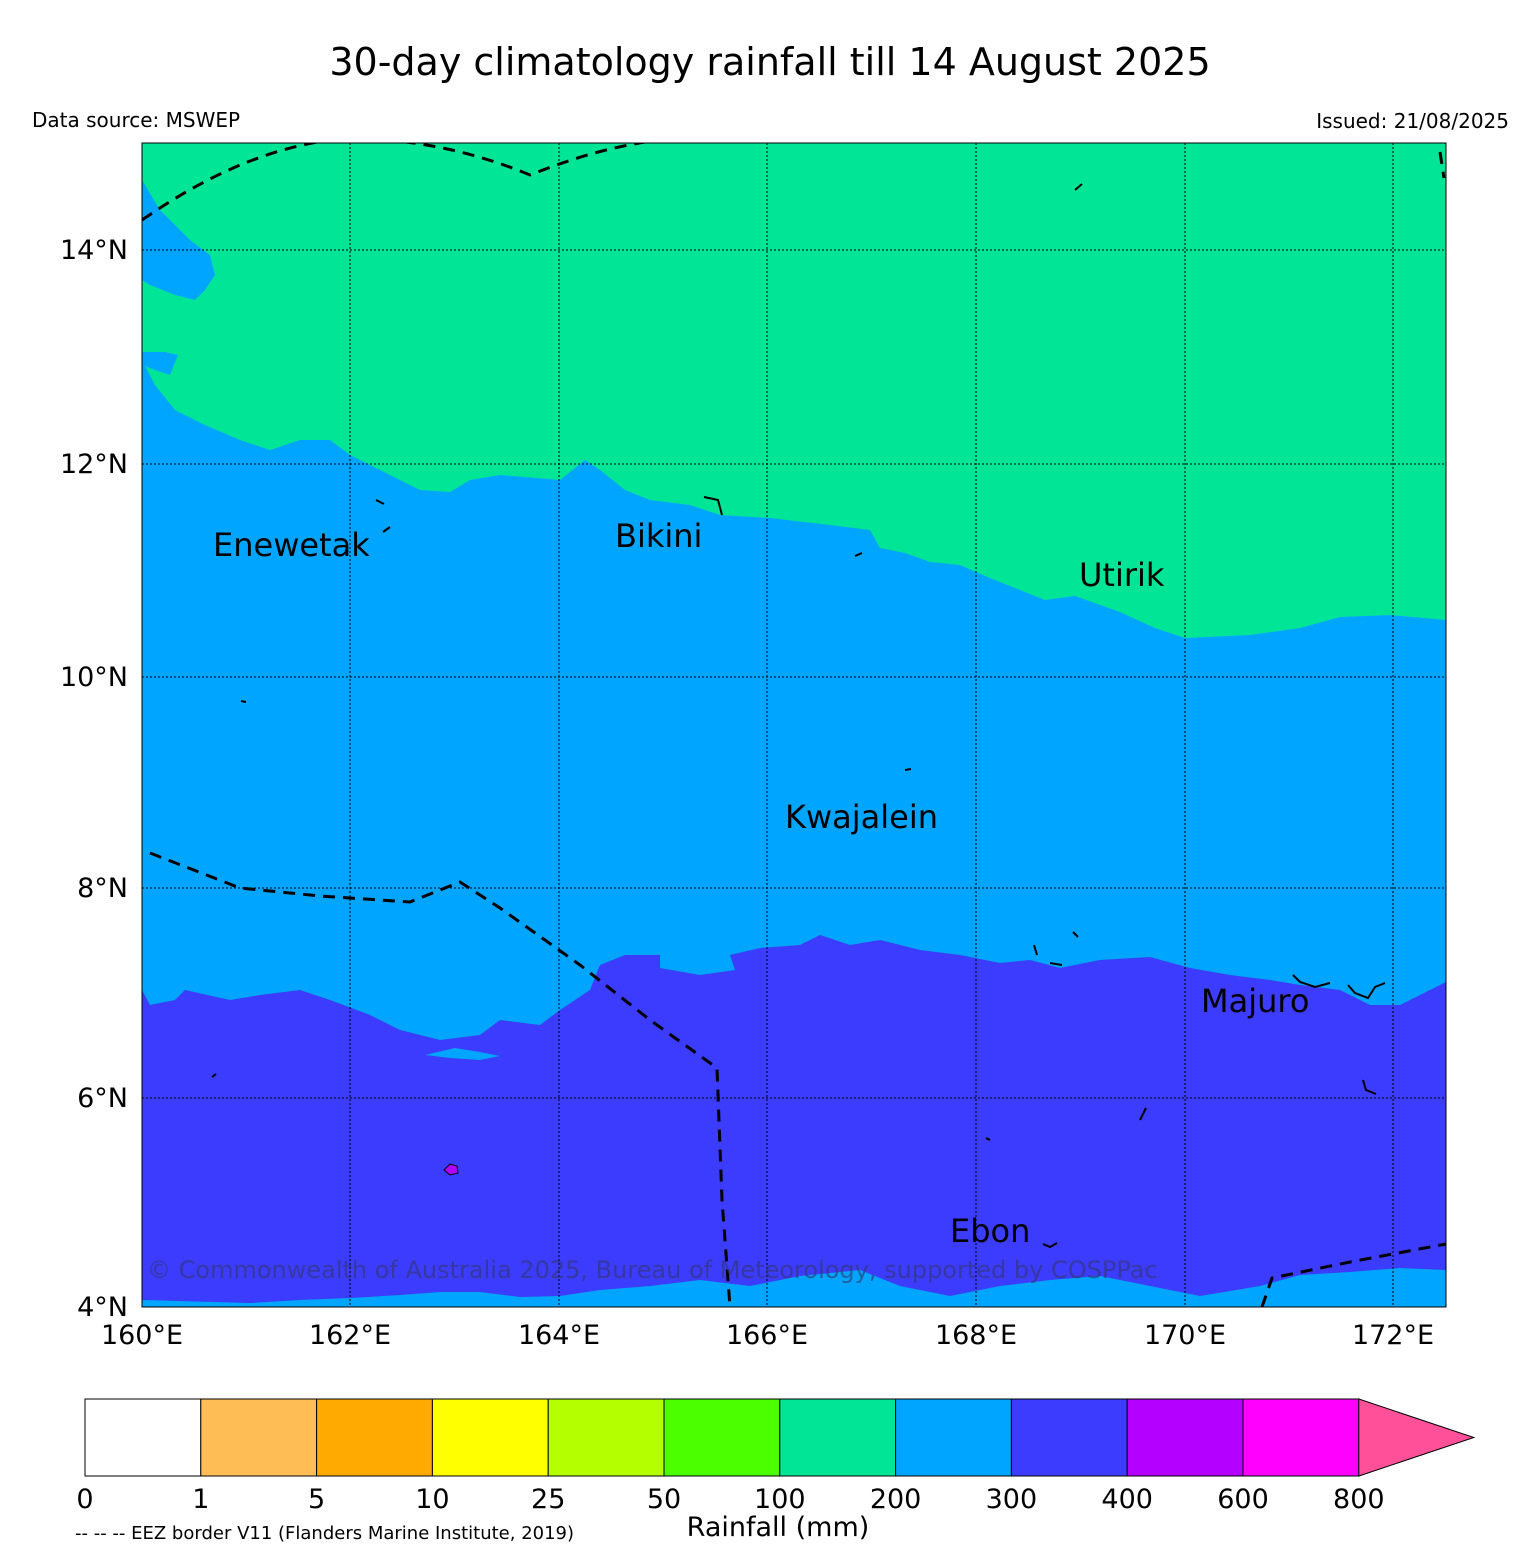  What do you see at coordinates (94, 250) in the screenshot?
I see `lat-label-14n: 14°N` at bounding box center [94, 250].